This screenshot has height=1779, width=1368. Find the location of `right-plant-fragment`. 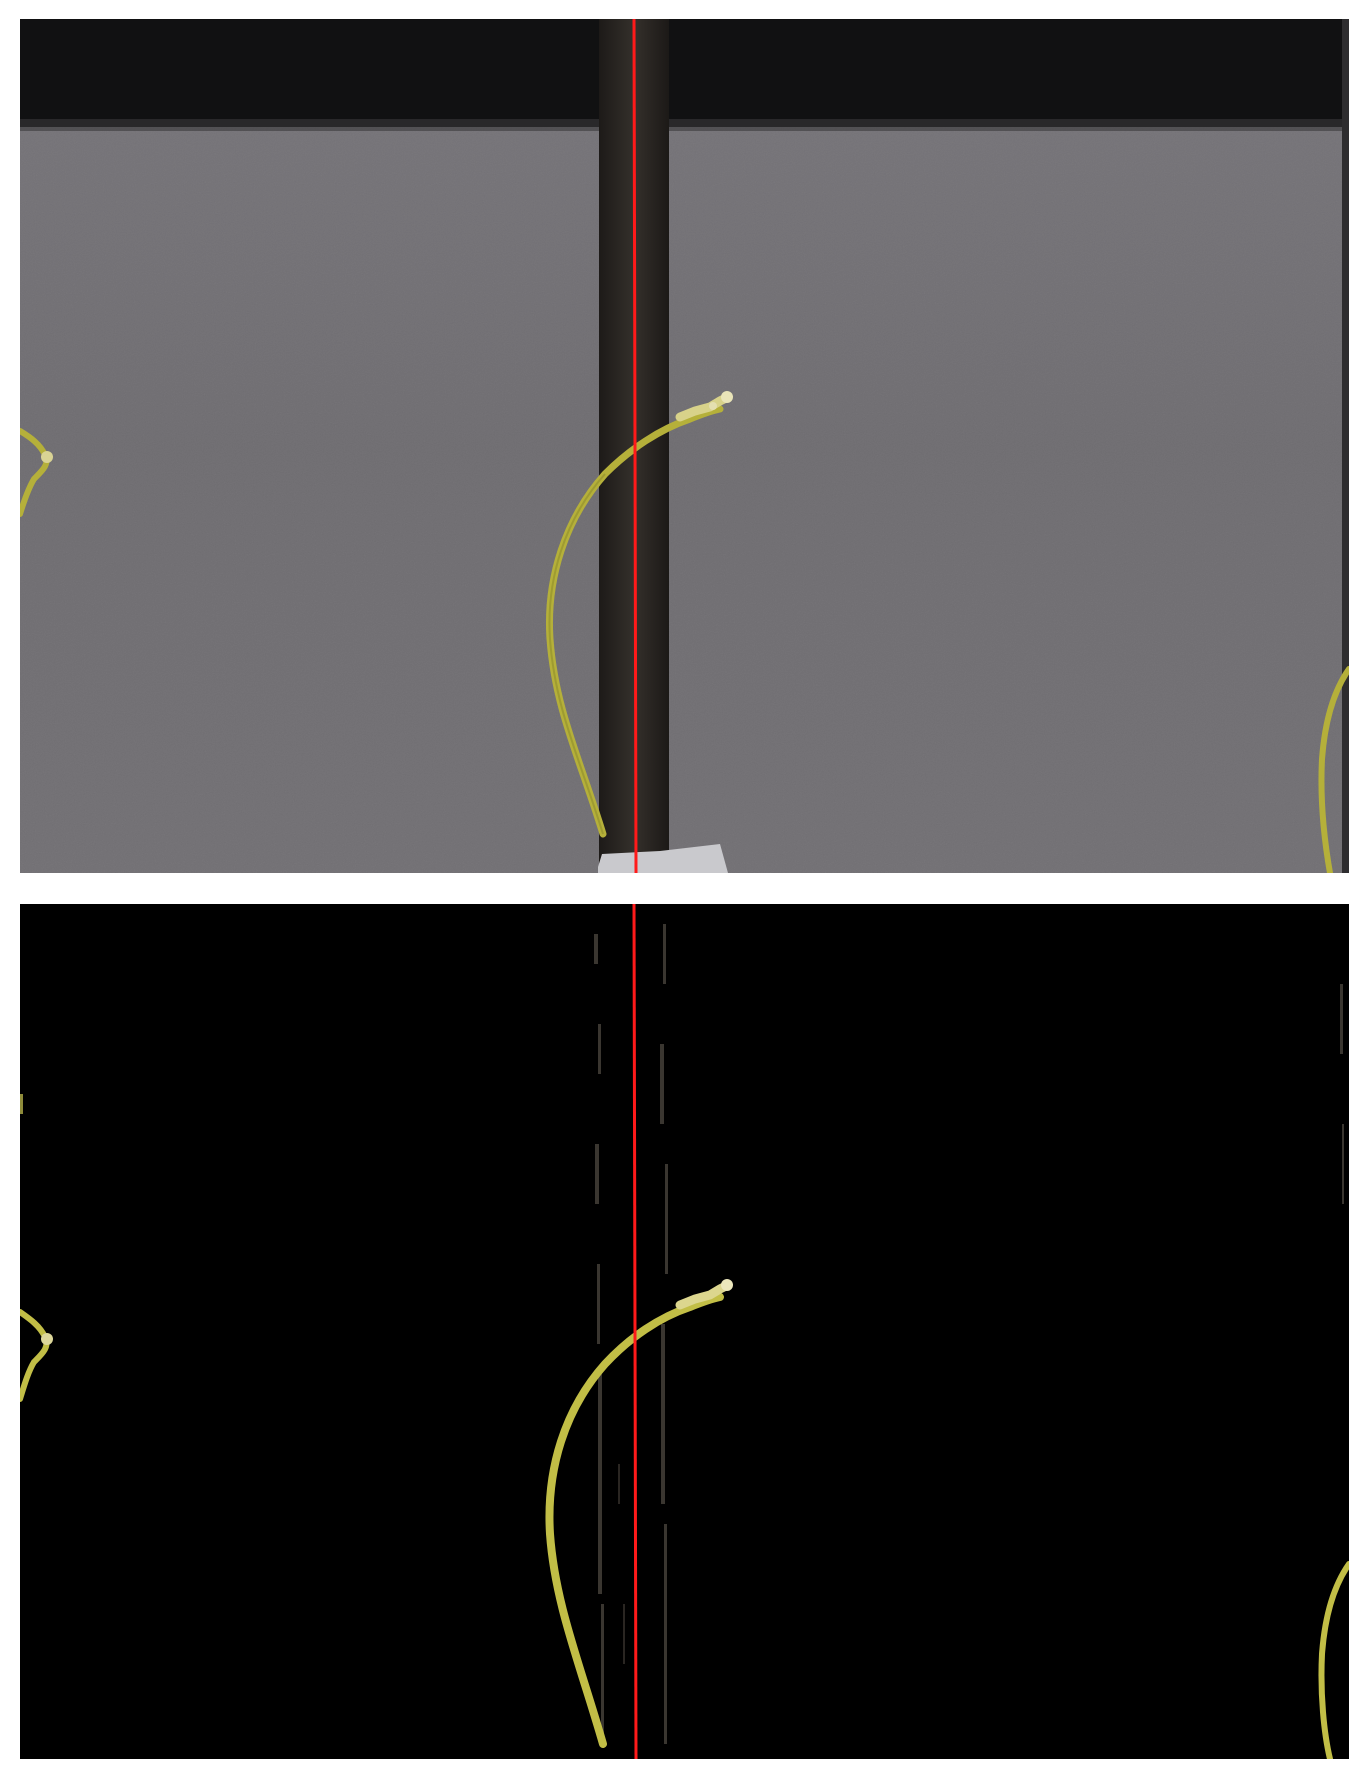

right-plant-fragment is located at coordinates (1333, 769).